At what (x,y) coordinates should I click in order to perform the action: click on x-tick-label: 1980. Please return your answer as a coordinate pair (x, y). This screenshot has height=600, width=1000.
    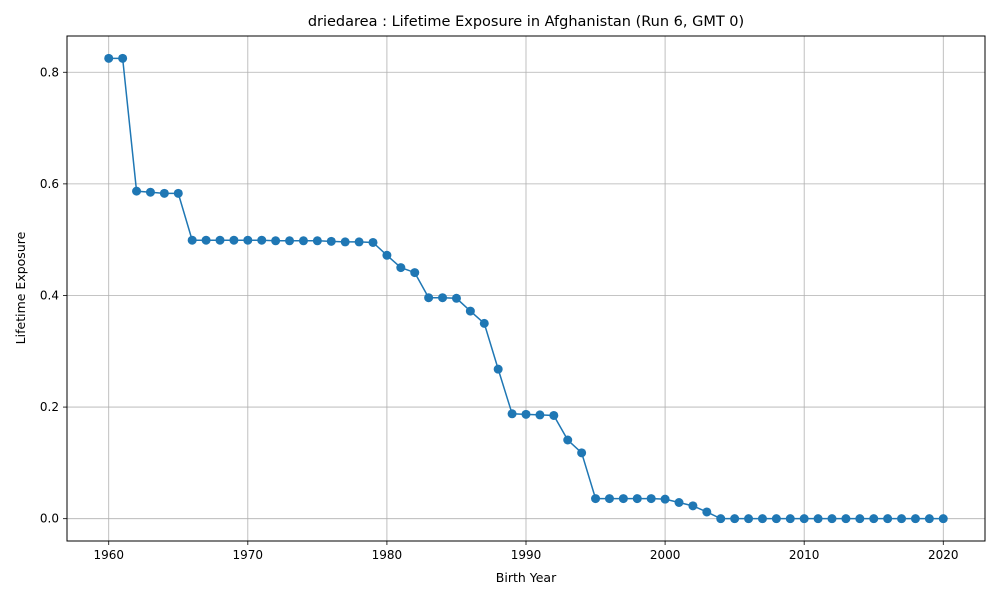
    Looking at the image, I should click on (387, 555).